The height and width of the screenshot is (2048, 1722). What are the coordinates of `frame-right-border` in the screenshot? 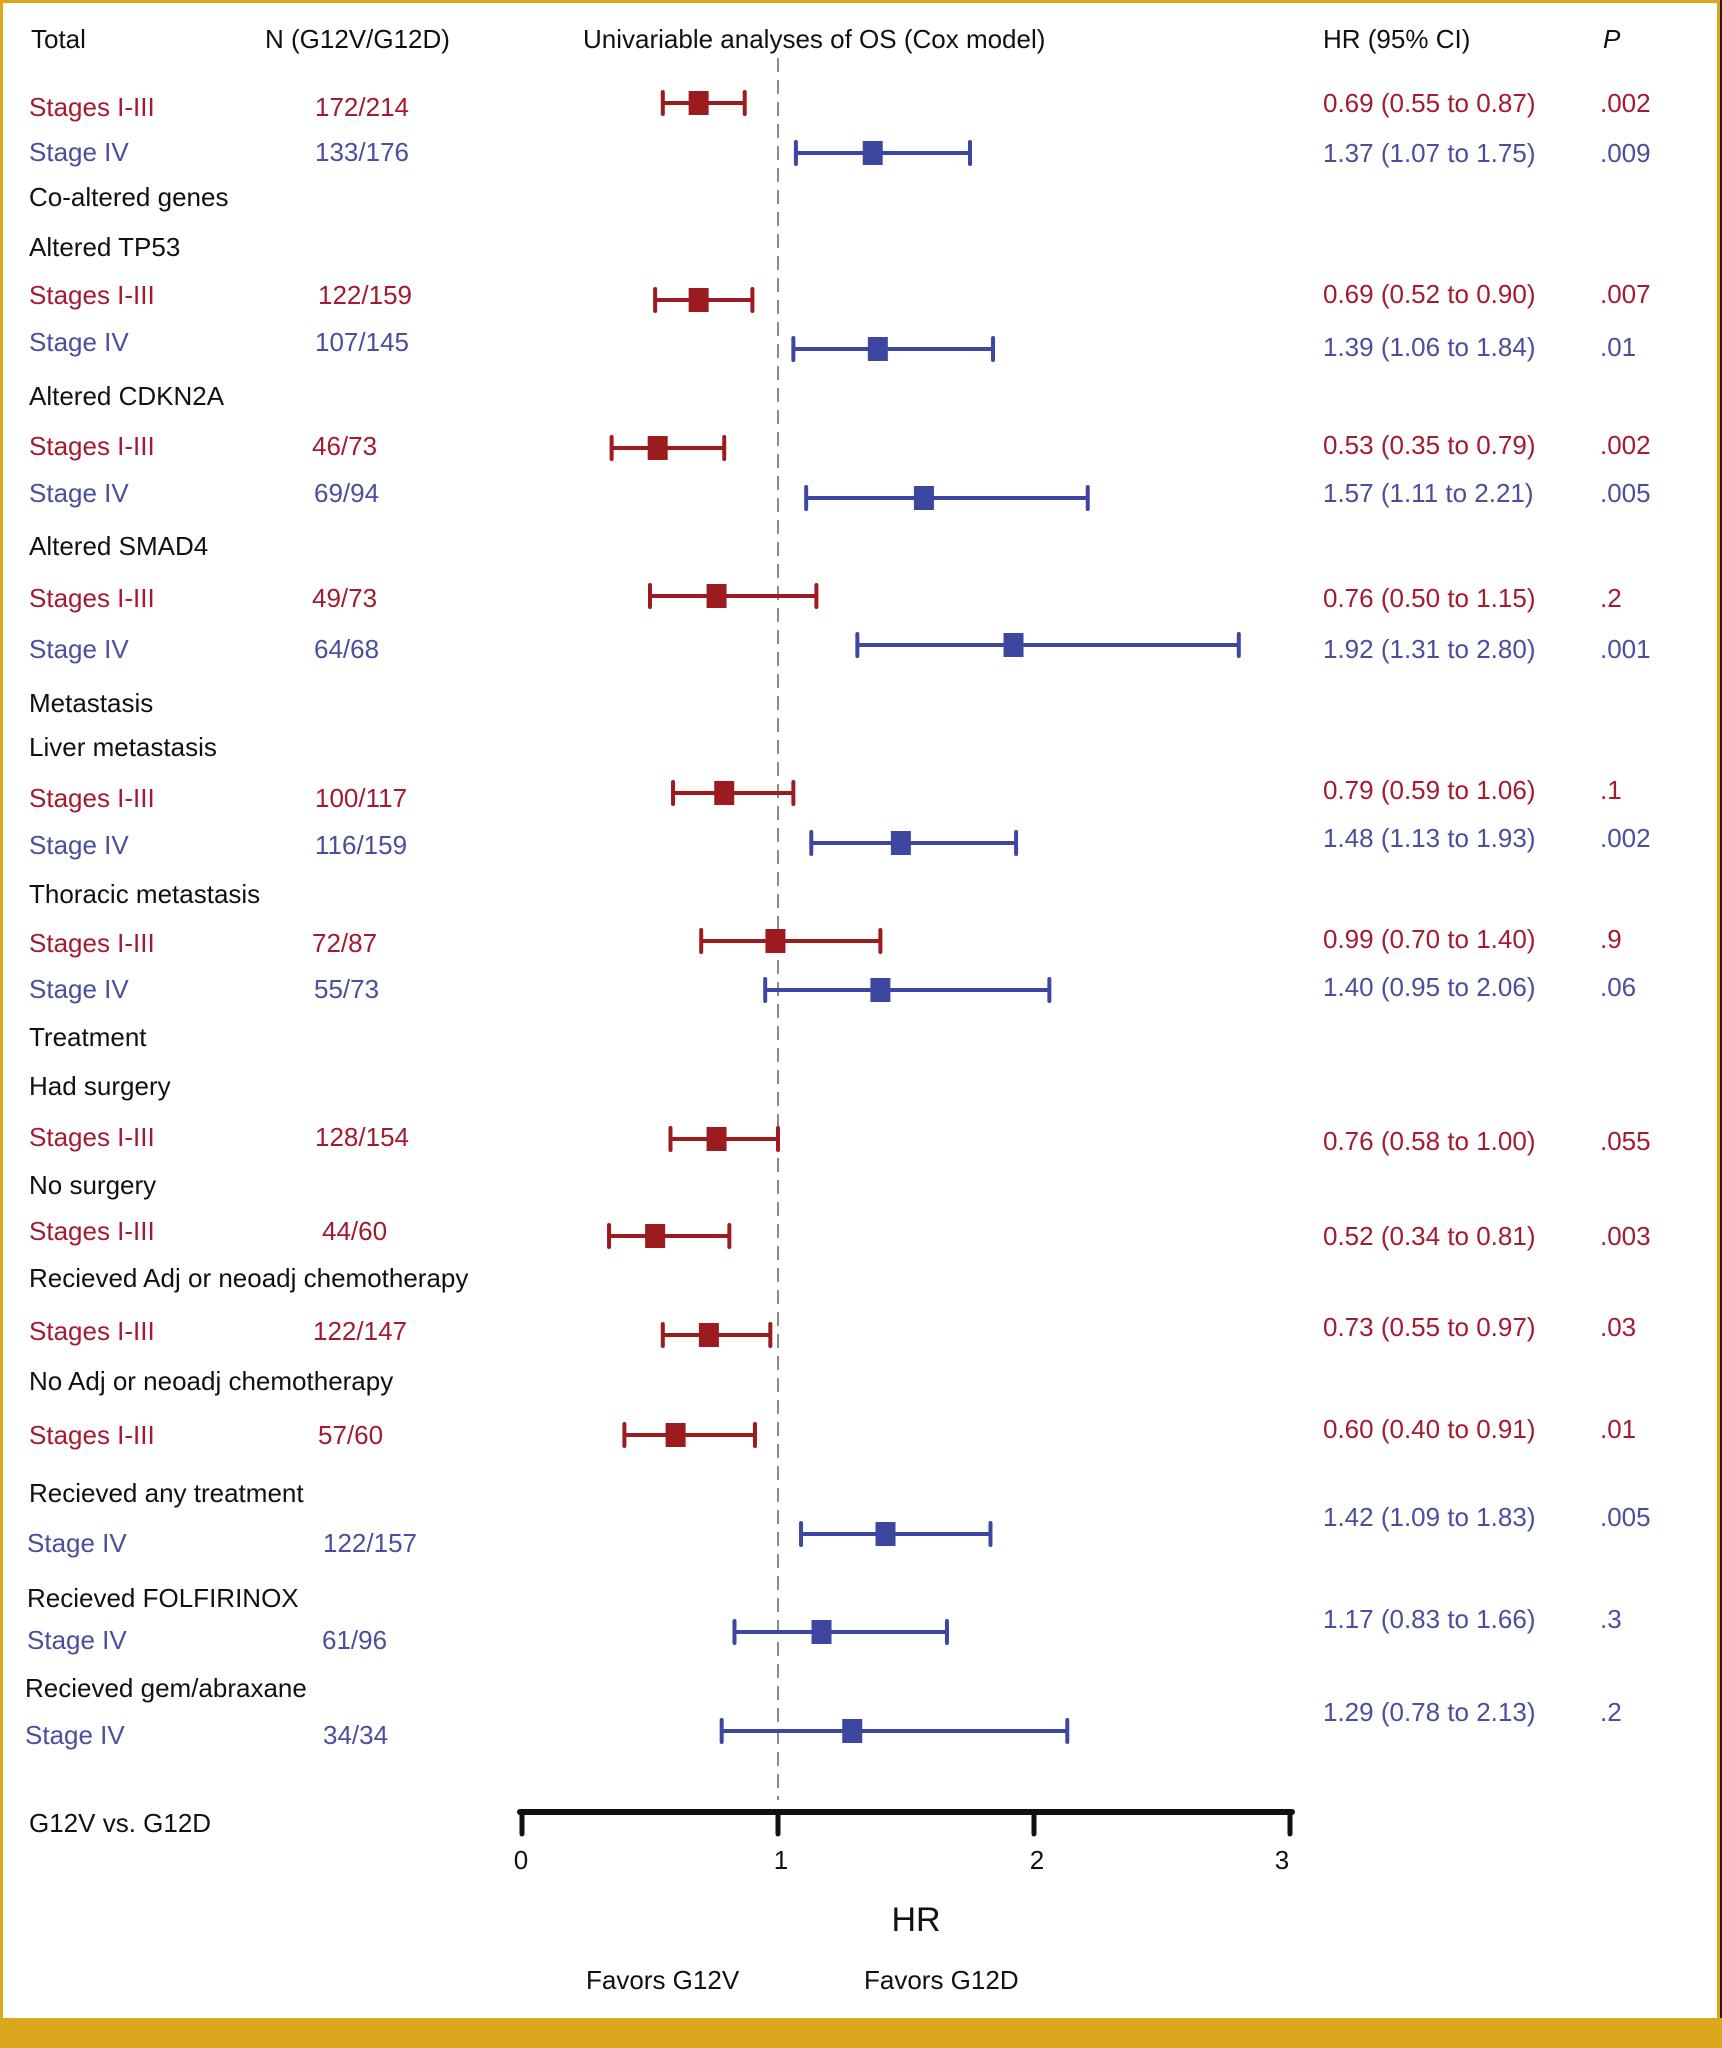 It's located at (1718, 1024).